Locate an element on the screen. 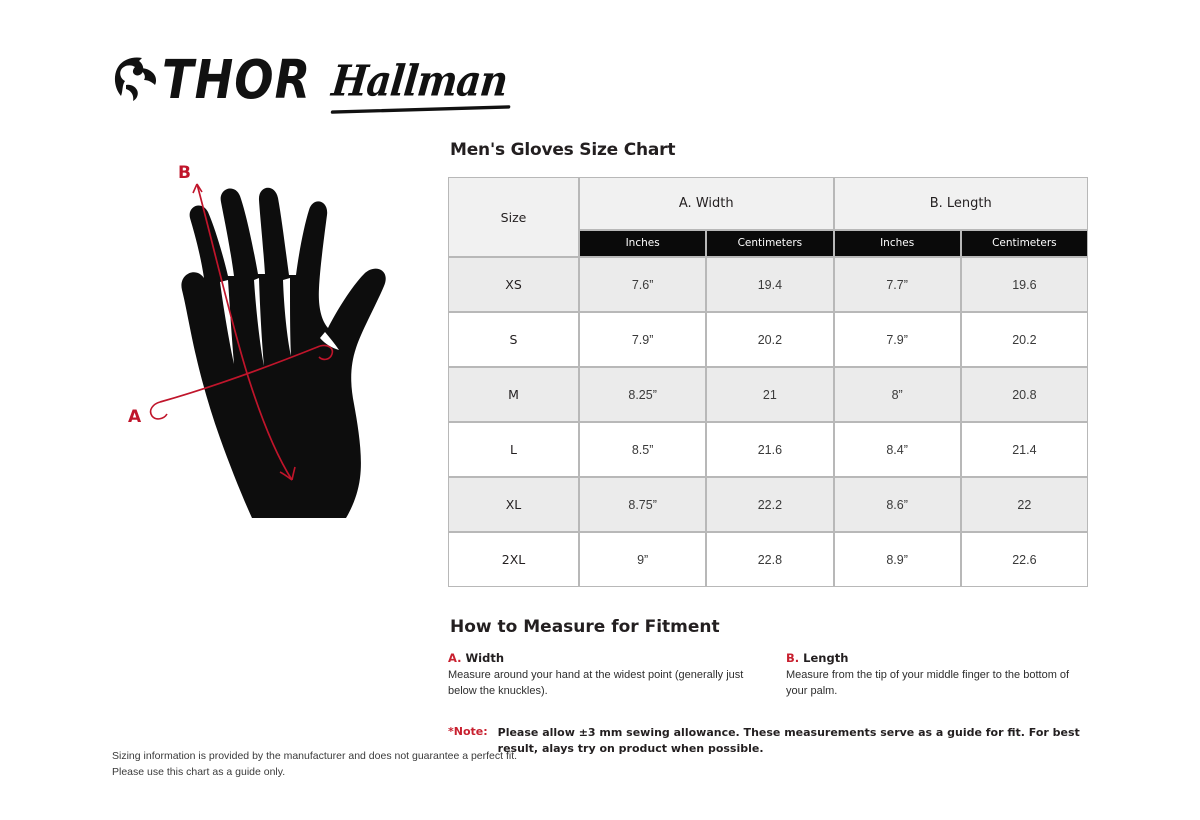 The image size is (1200, 820). diagram-label-b: B is located at coordinates (184, 173).